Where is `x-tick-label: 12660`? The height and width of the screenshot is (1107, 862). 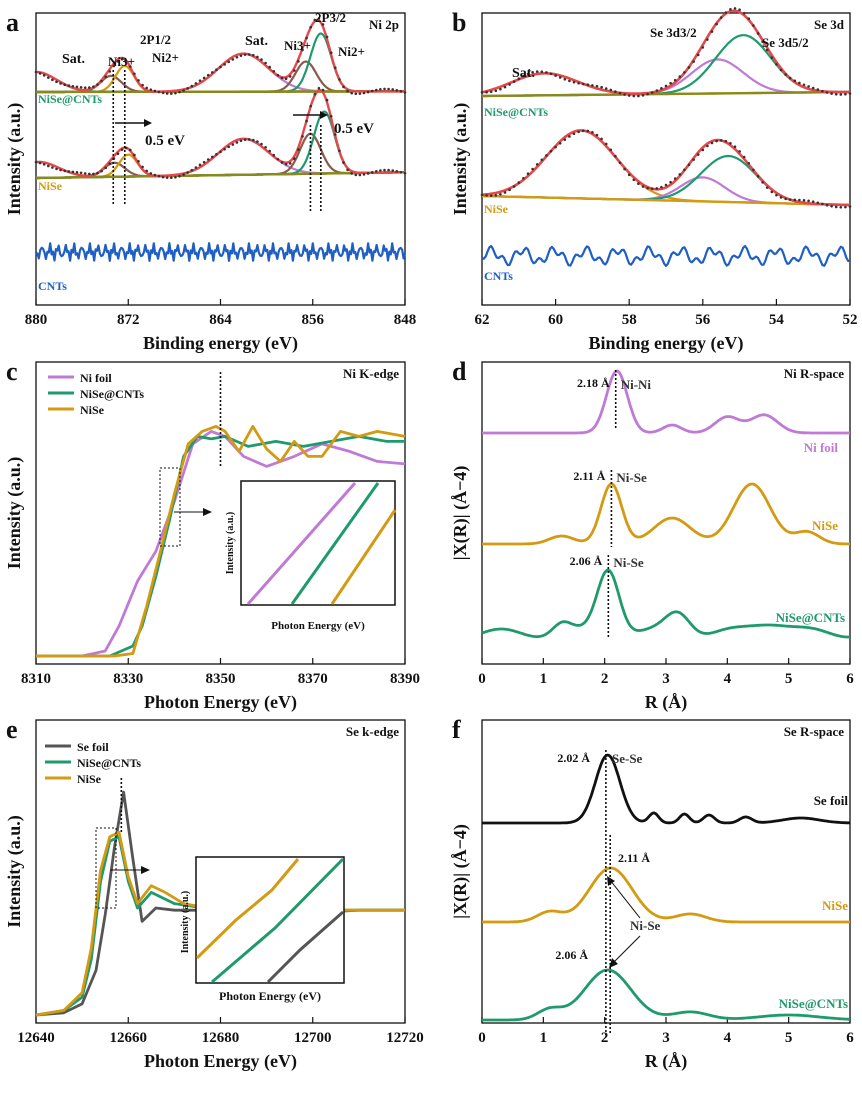
x-tick-label: 12660 is located at coordinates (129, 1038).